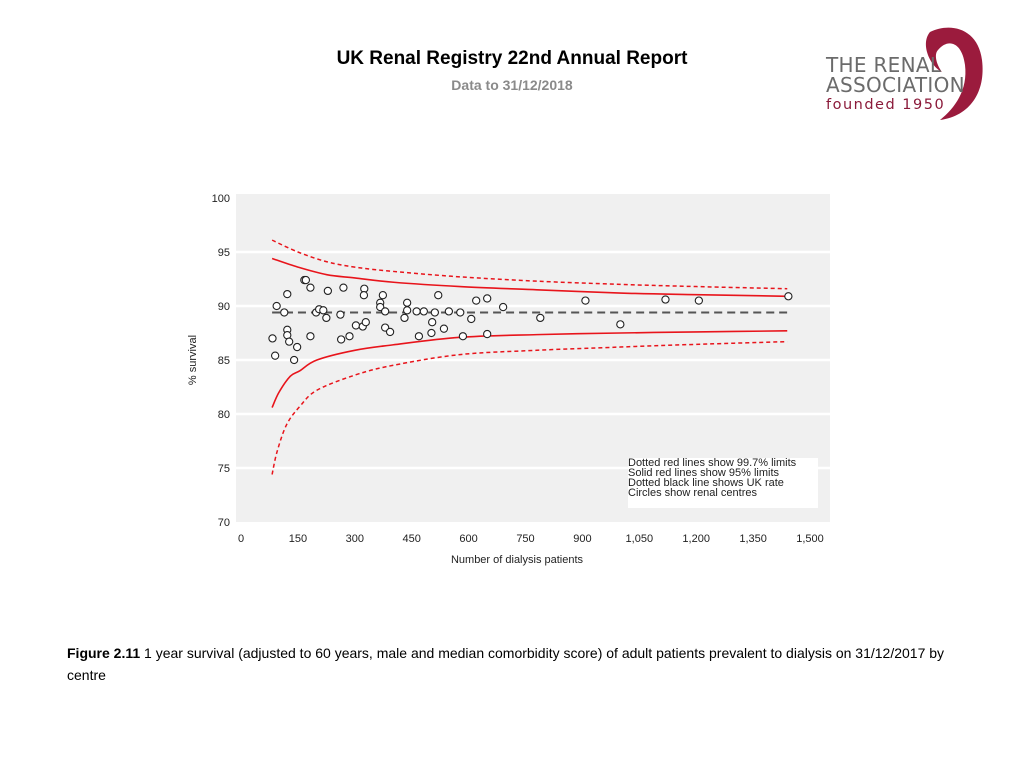 Image resolution: width=1024 pixels, height=768 pixels. I want to click on y-tick-label: 75, so click(224, 469).